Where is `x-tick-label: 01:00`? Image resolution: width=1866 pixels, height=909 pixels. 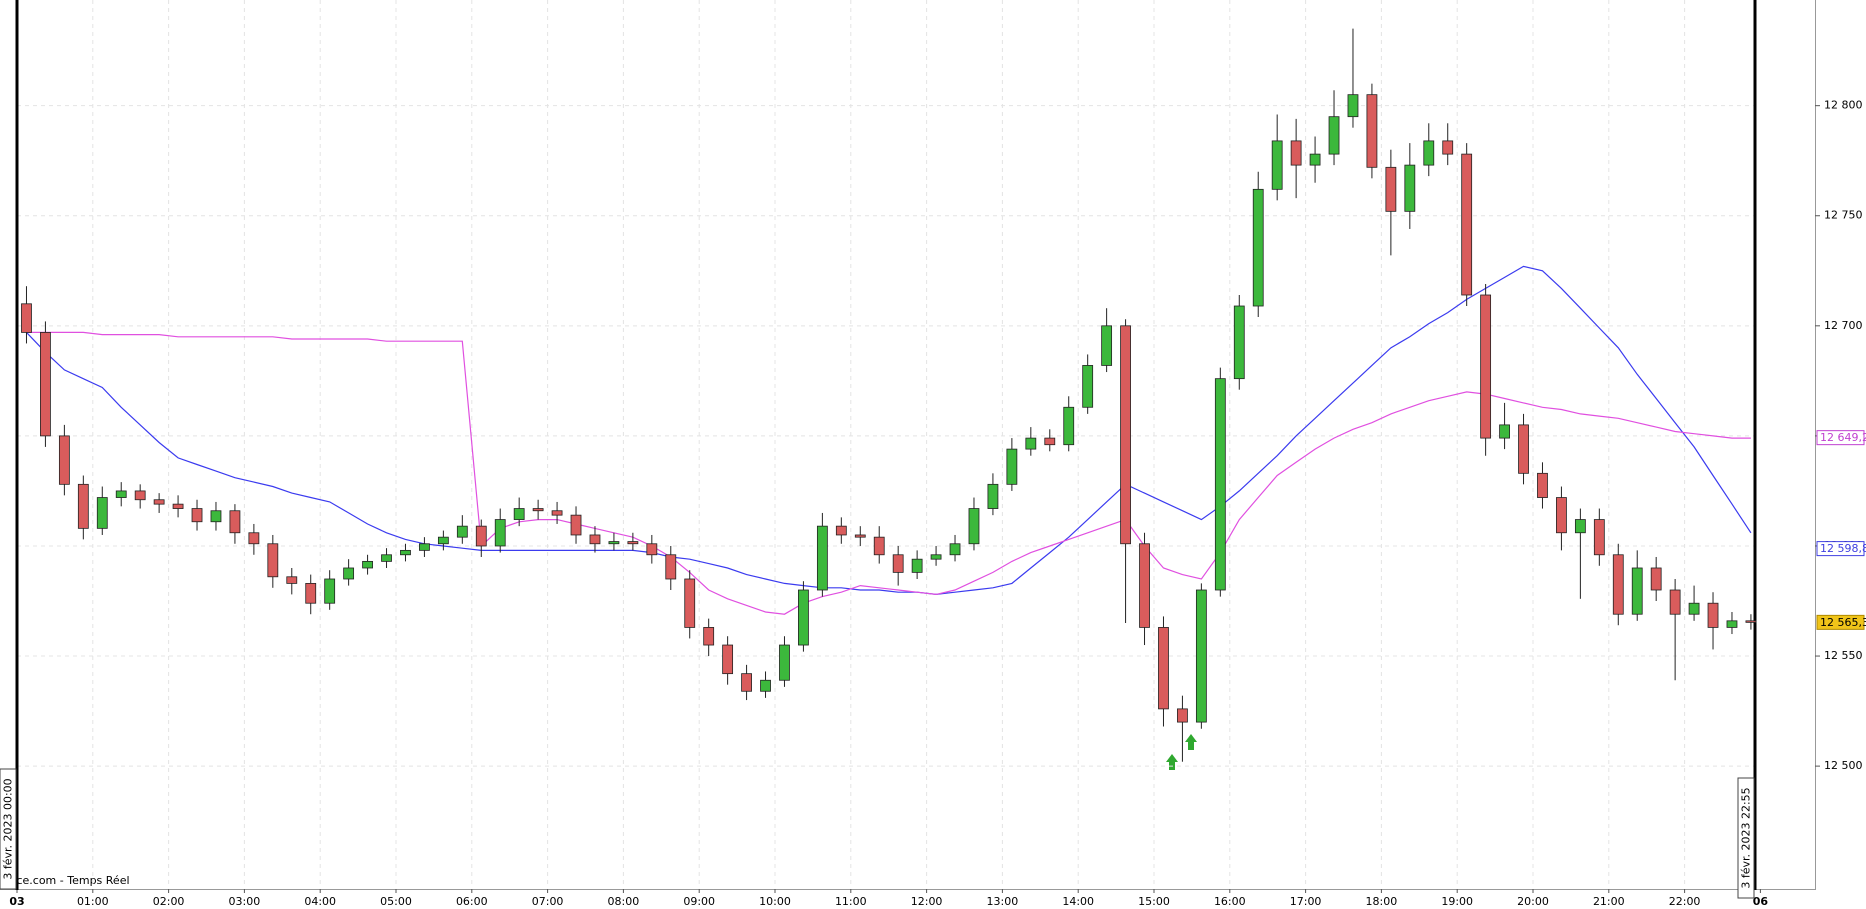
x-tick-label: 01:00 is located at coordinates (93, 901).